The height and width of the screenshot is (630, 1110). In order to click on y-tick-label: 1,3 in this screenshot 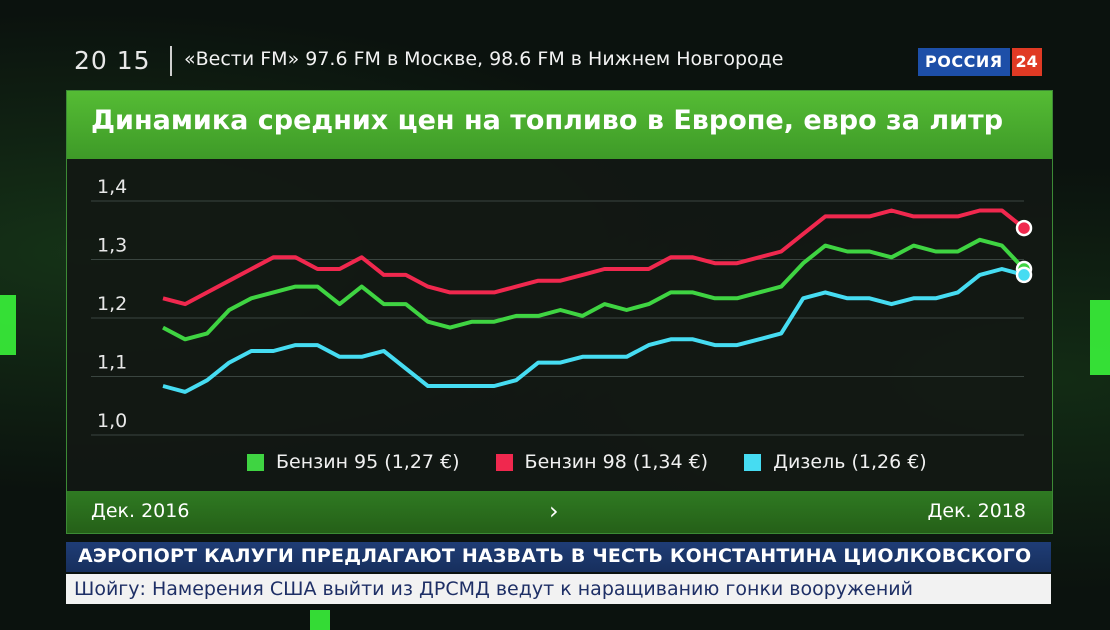, I will do `click(112, 246)`.